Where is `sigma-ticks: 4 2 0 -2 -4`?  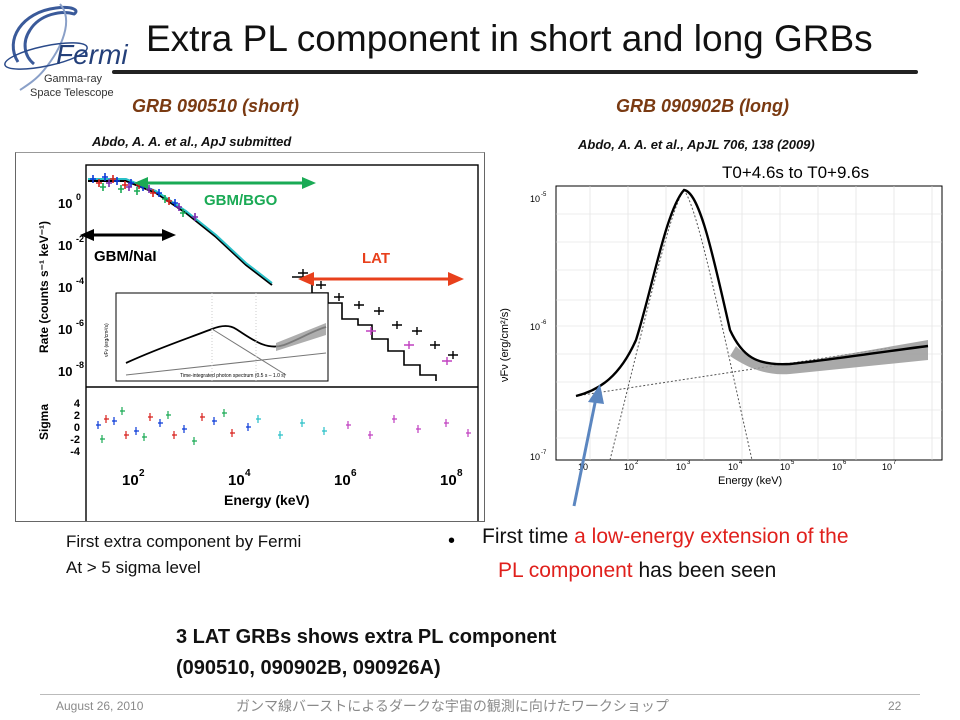
sigma-ticks: 4 2 0 -2 -4 is located at coordinates (75, 428).